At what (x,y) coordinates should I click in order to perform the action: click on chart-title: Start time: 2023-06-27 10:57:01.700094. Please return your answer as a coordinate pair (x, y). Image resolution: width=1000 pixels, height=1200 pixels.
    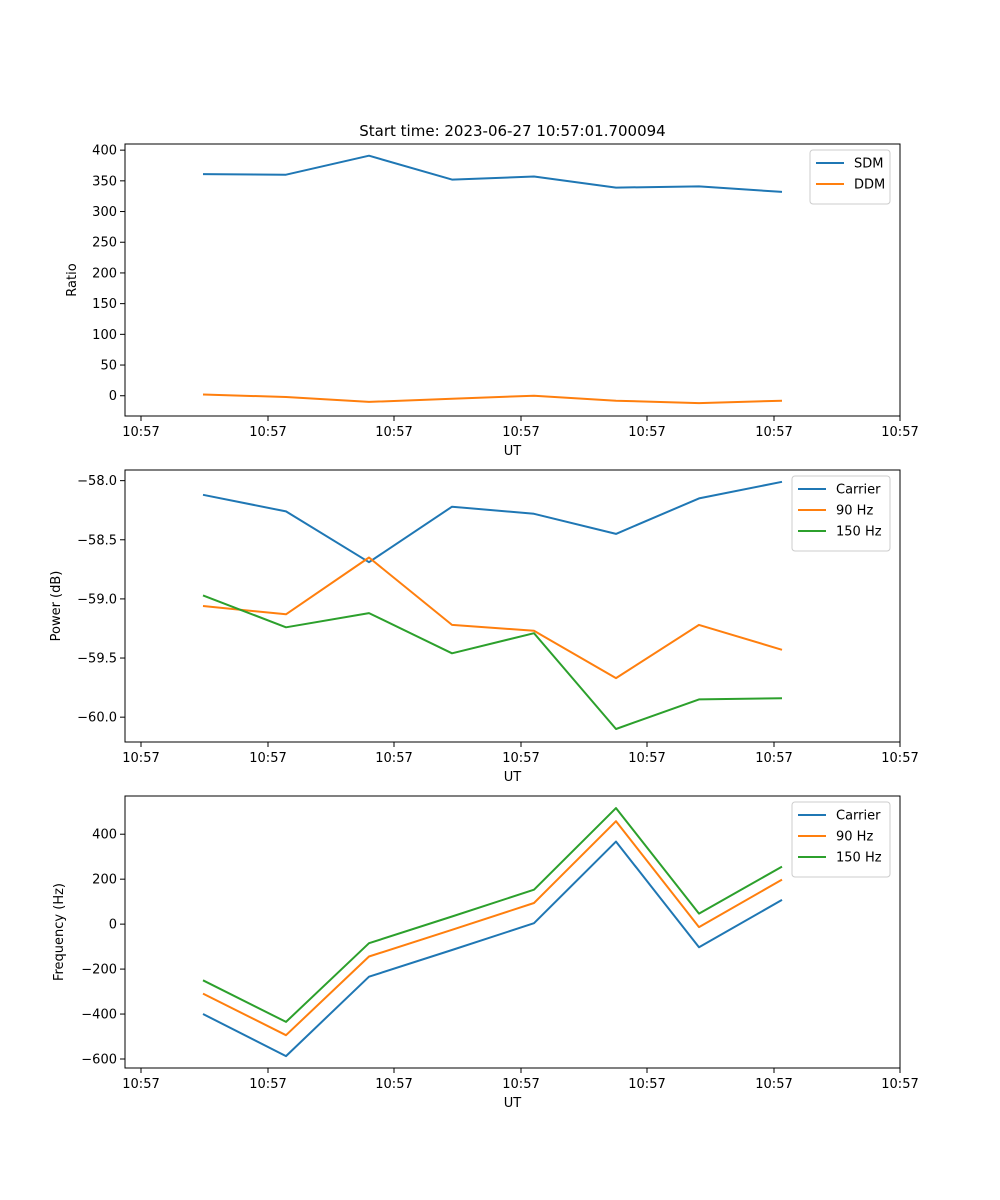
    Looking at the image, I should click on (512, 131).